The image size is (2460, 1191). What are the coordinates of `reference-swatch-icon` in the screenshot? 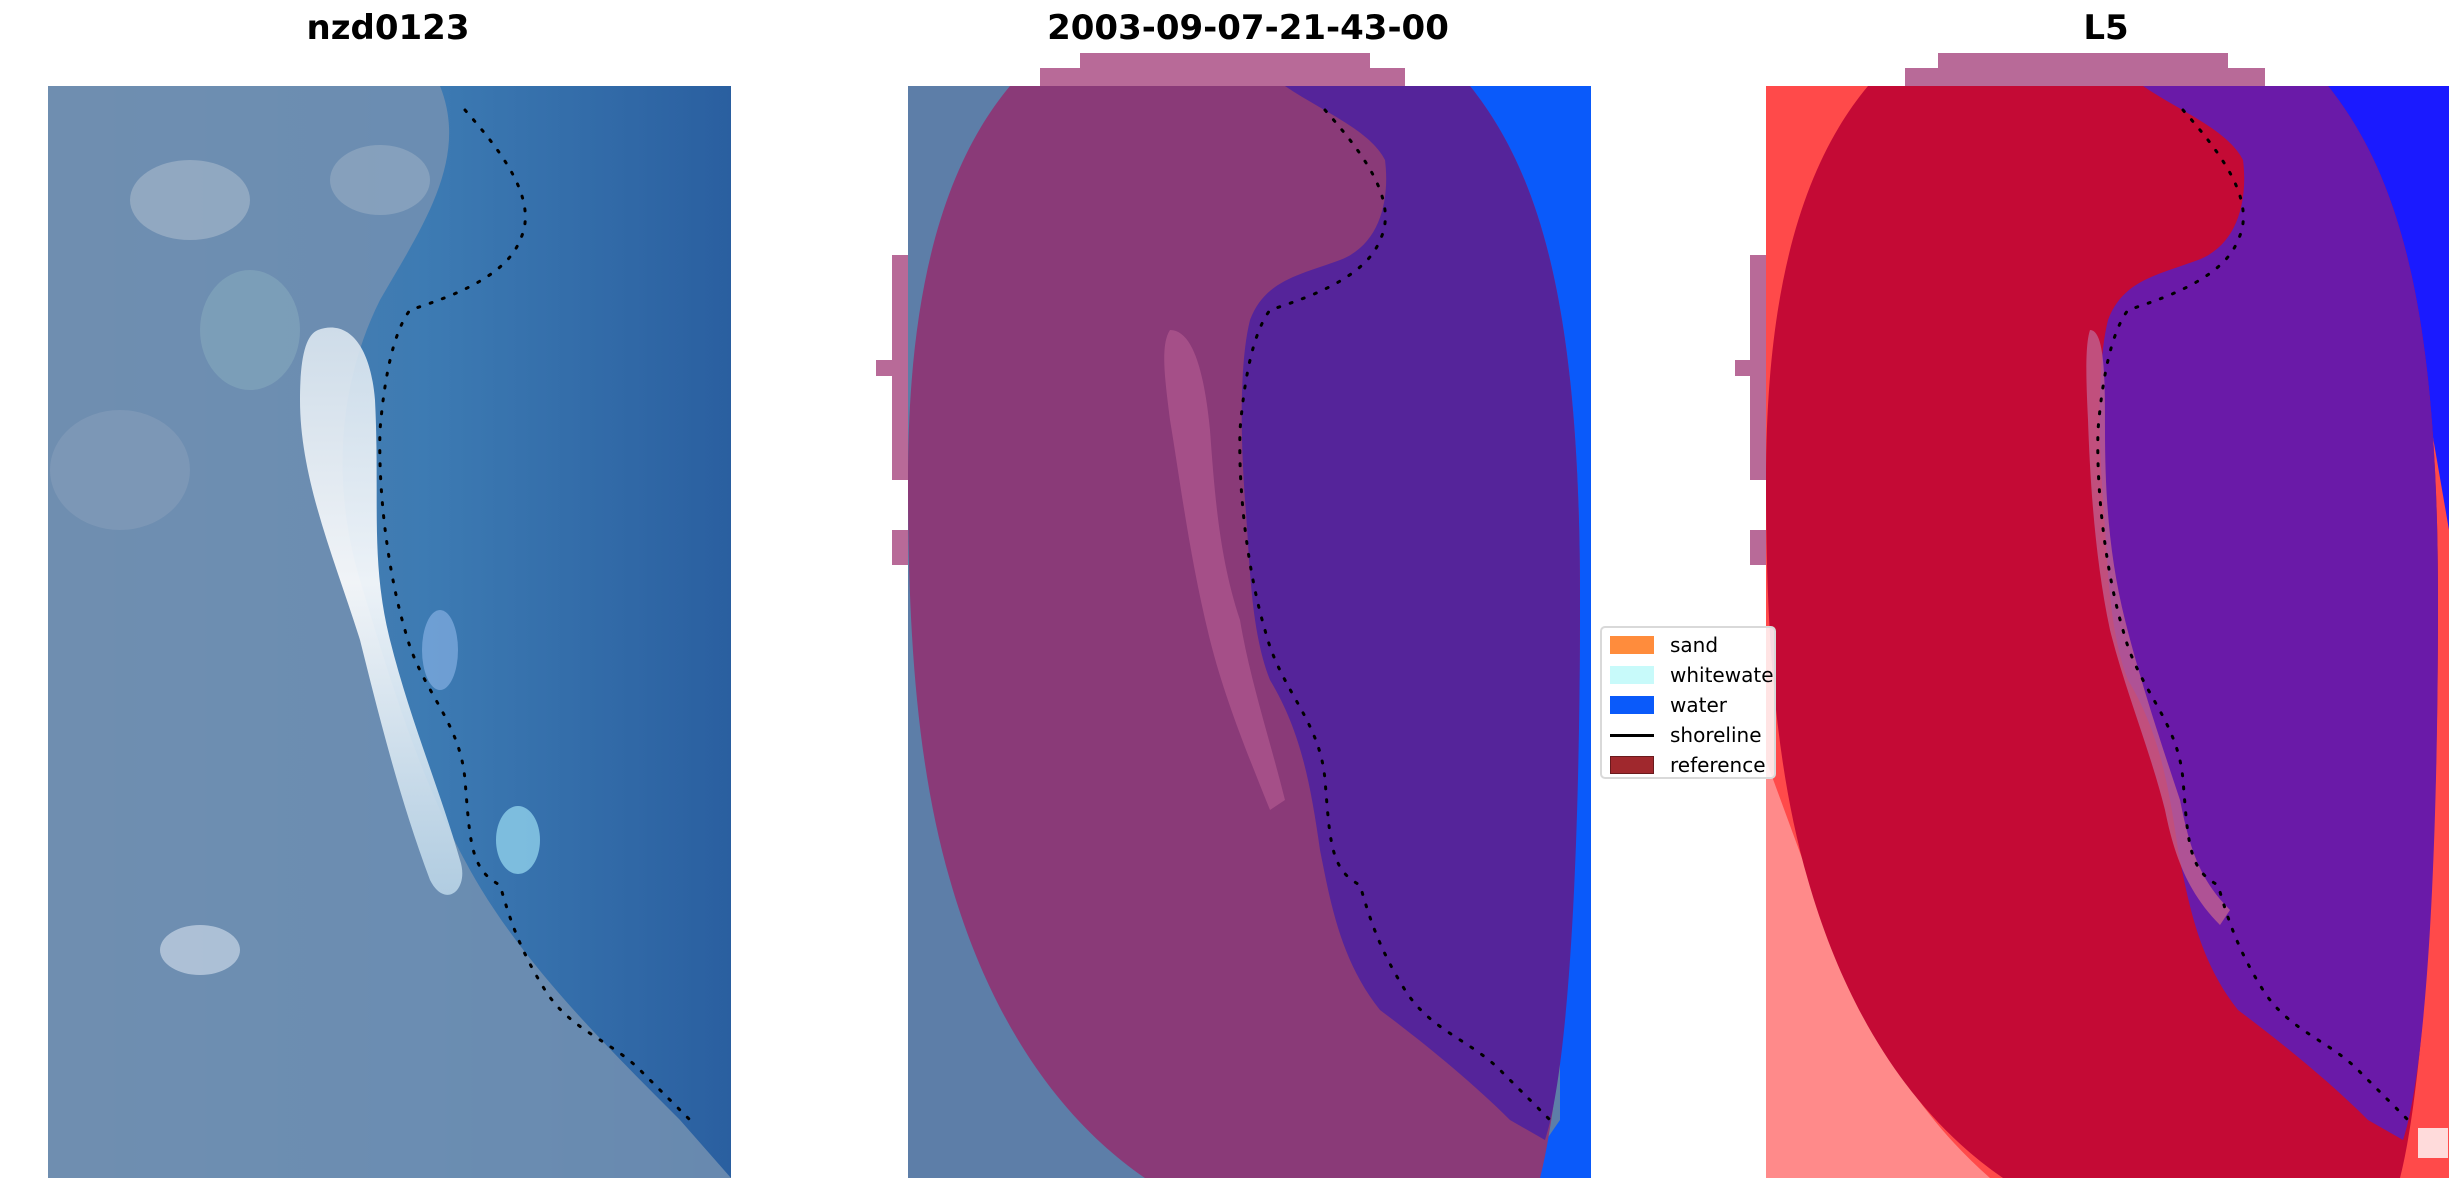 It's located at (1632, 765).